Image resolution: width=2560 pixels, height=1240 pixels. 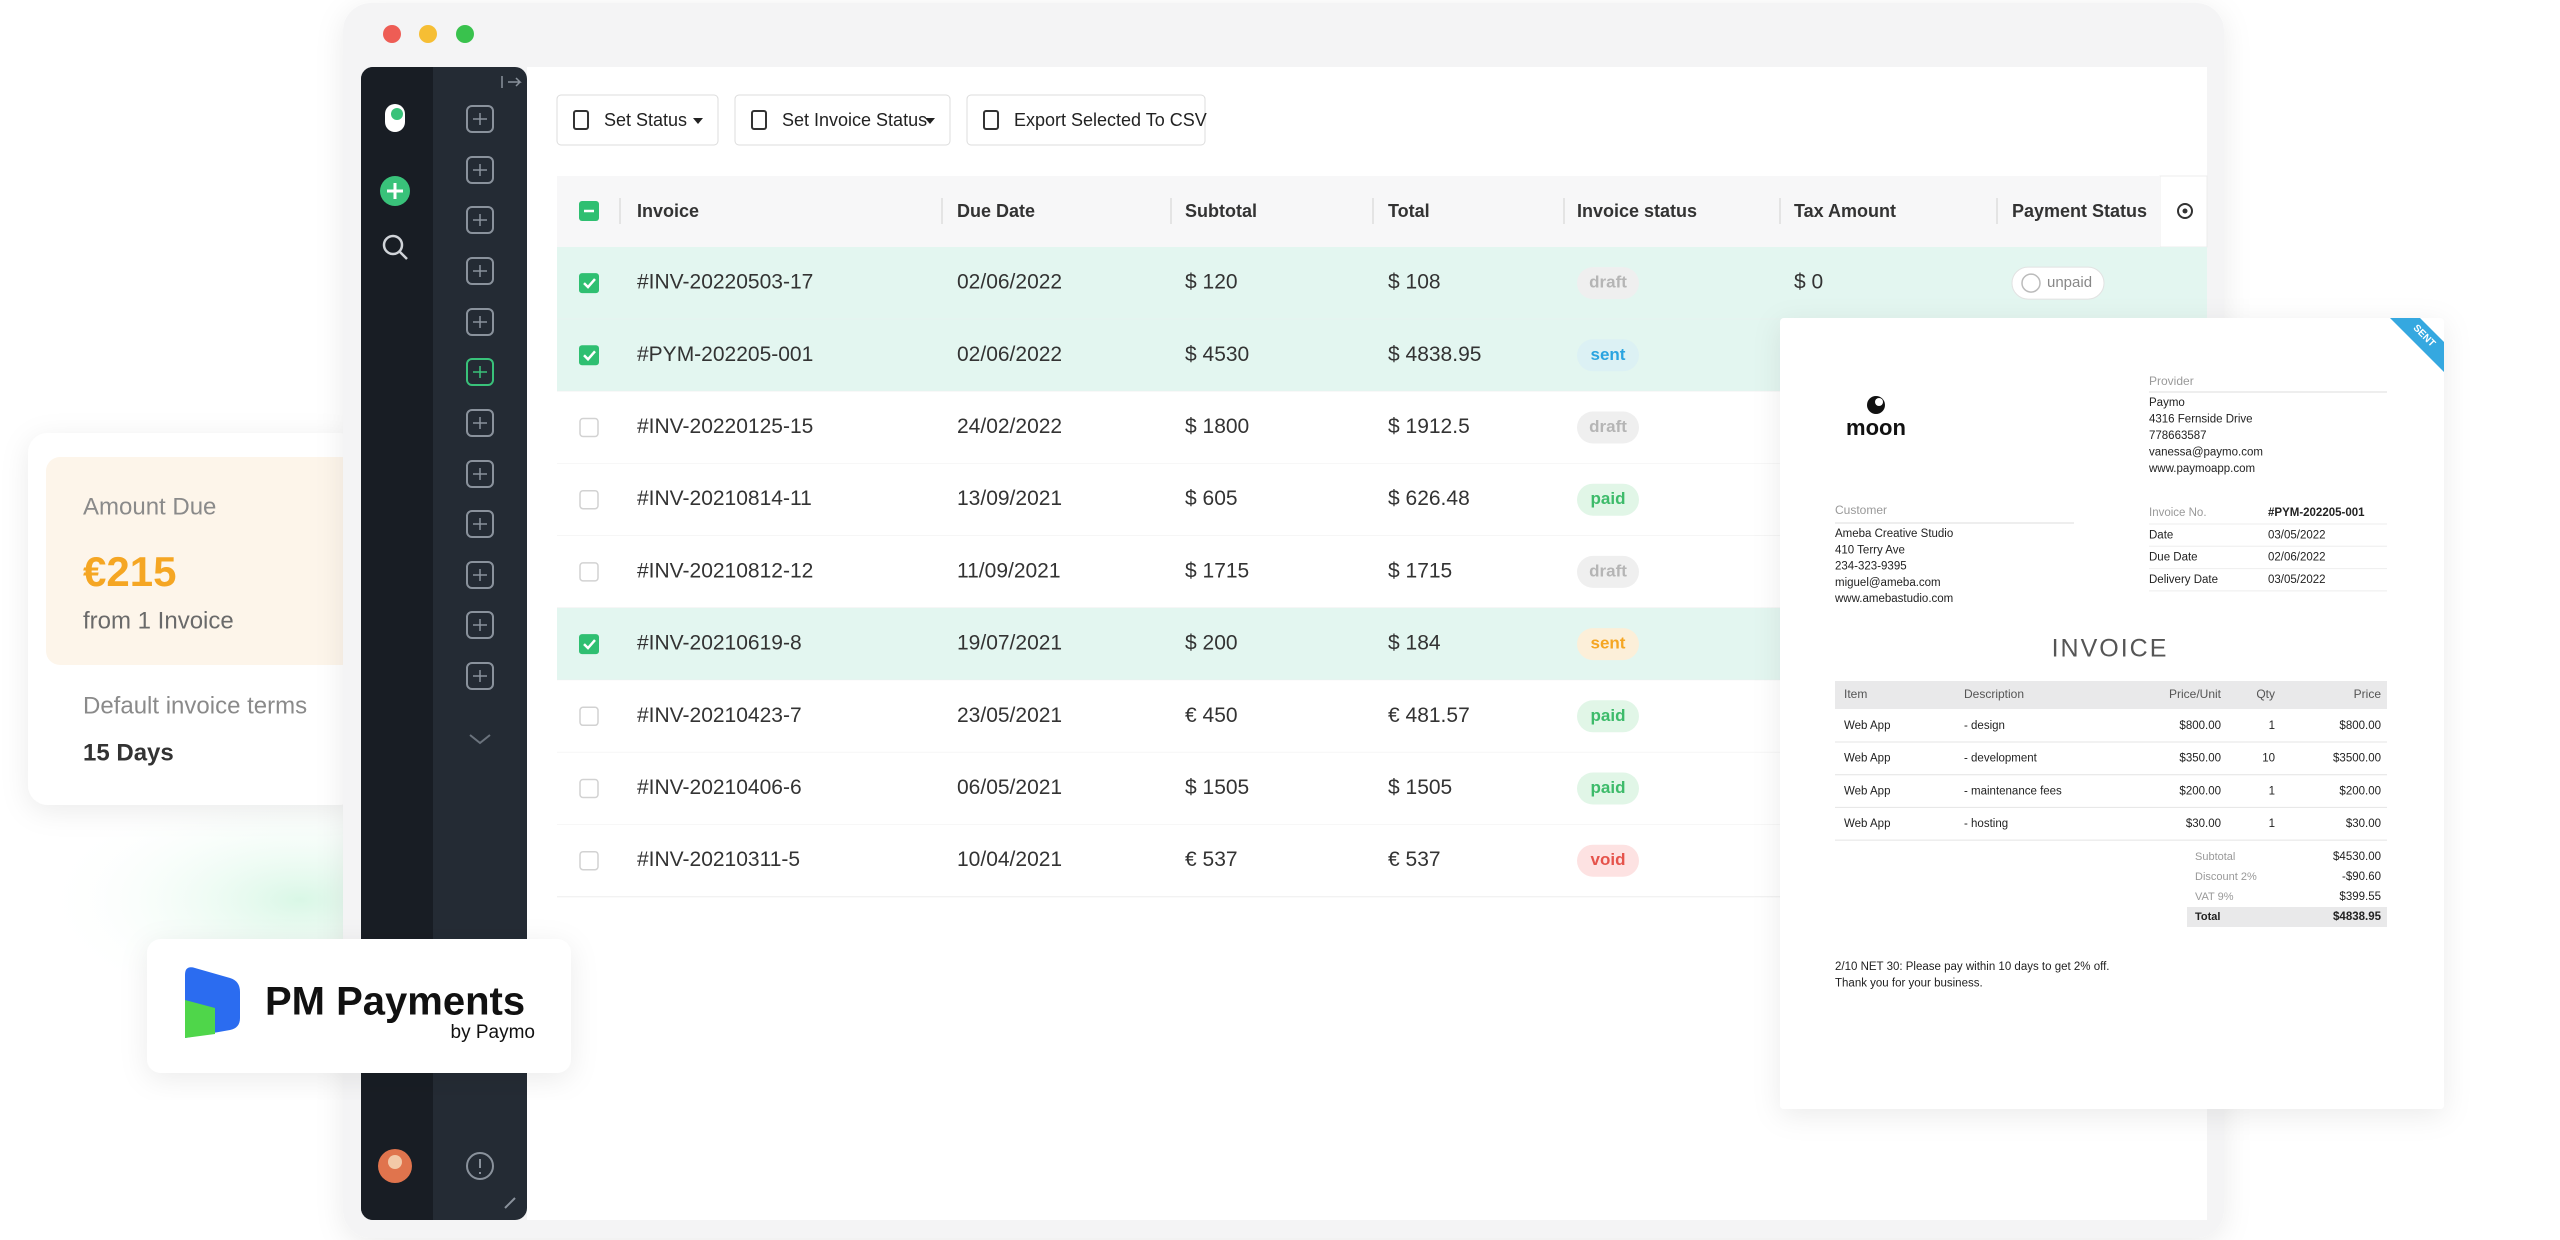 What do you see at coordinates (1434, 354) in the screenshot?
I see `cell-total: $ 4838.95` at bounding box center [1434, 354].